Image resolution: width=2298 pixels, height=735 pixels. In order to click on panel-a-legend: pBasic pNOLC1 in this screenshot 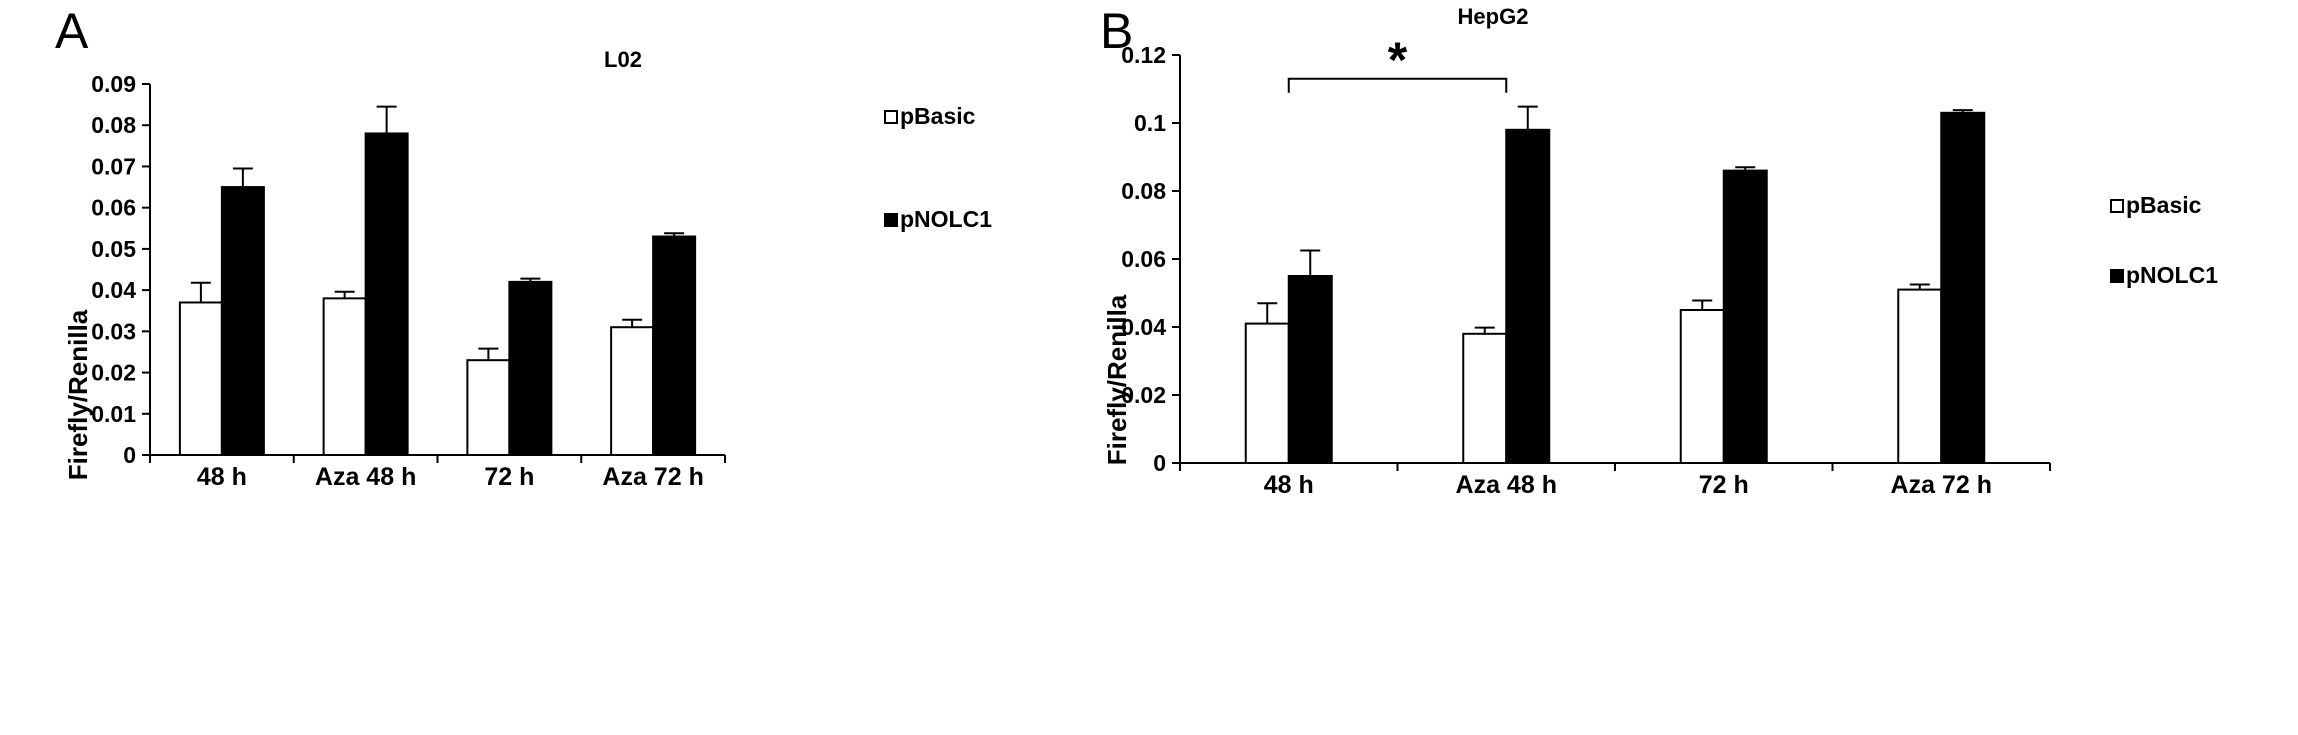, I will do `click(938, 167)`.